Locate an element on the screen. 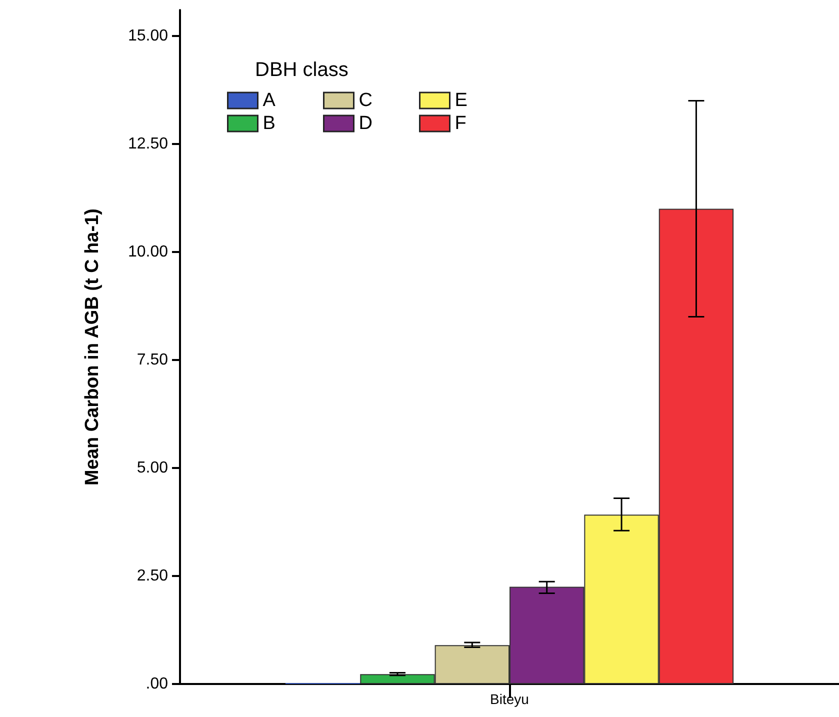 The height and width of the screenshot is (717, 839). legend-label: C is located at coordinates (365, 100).